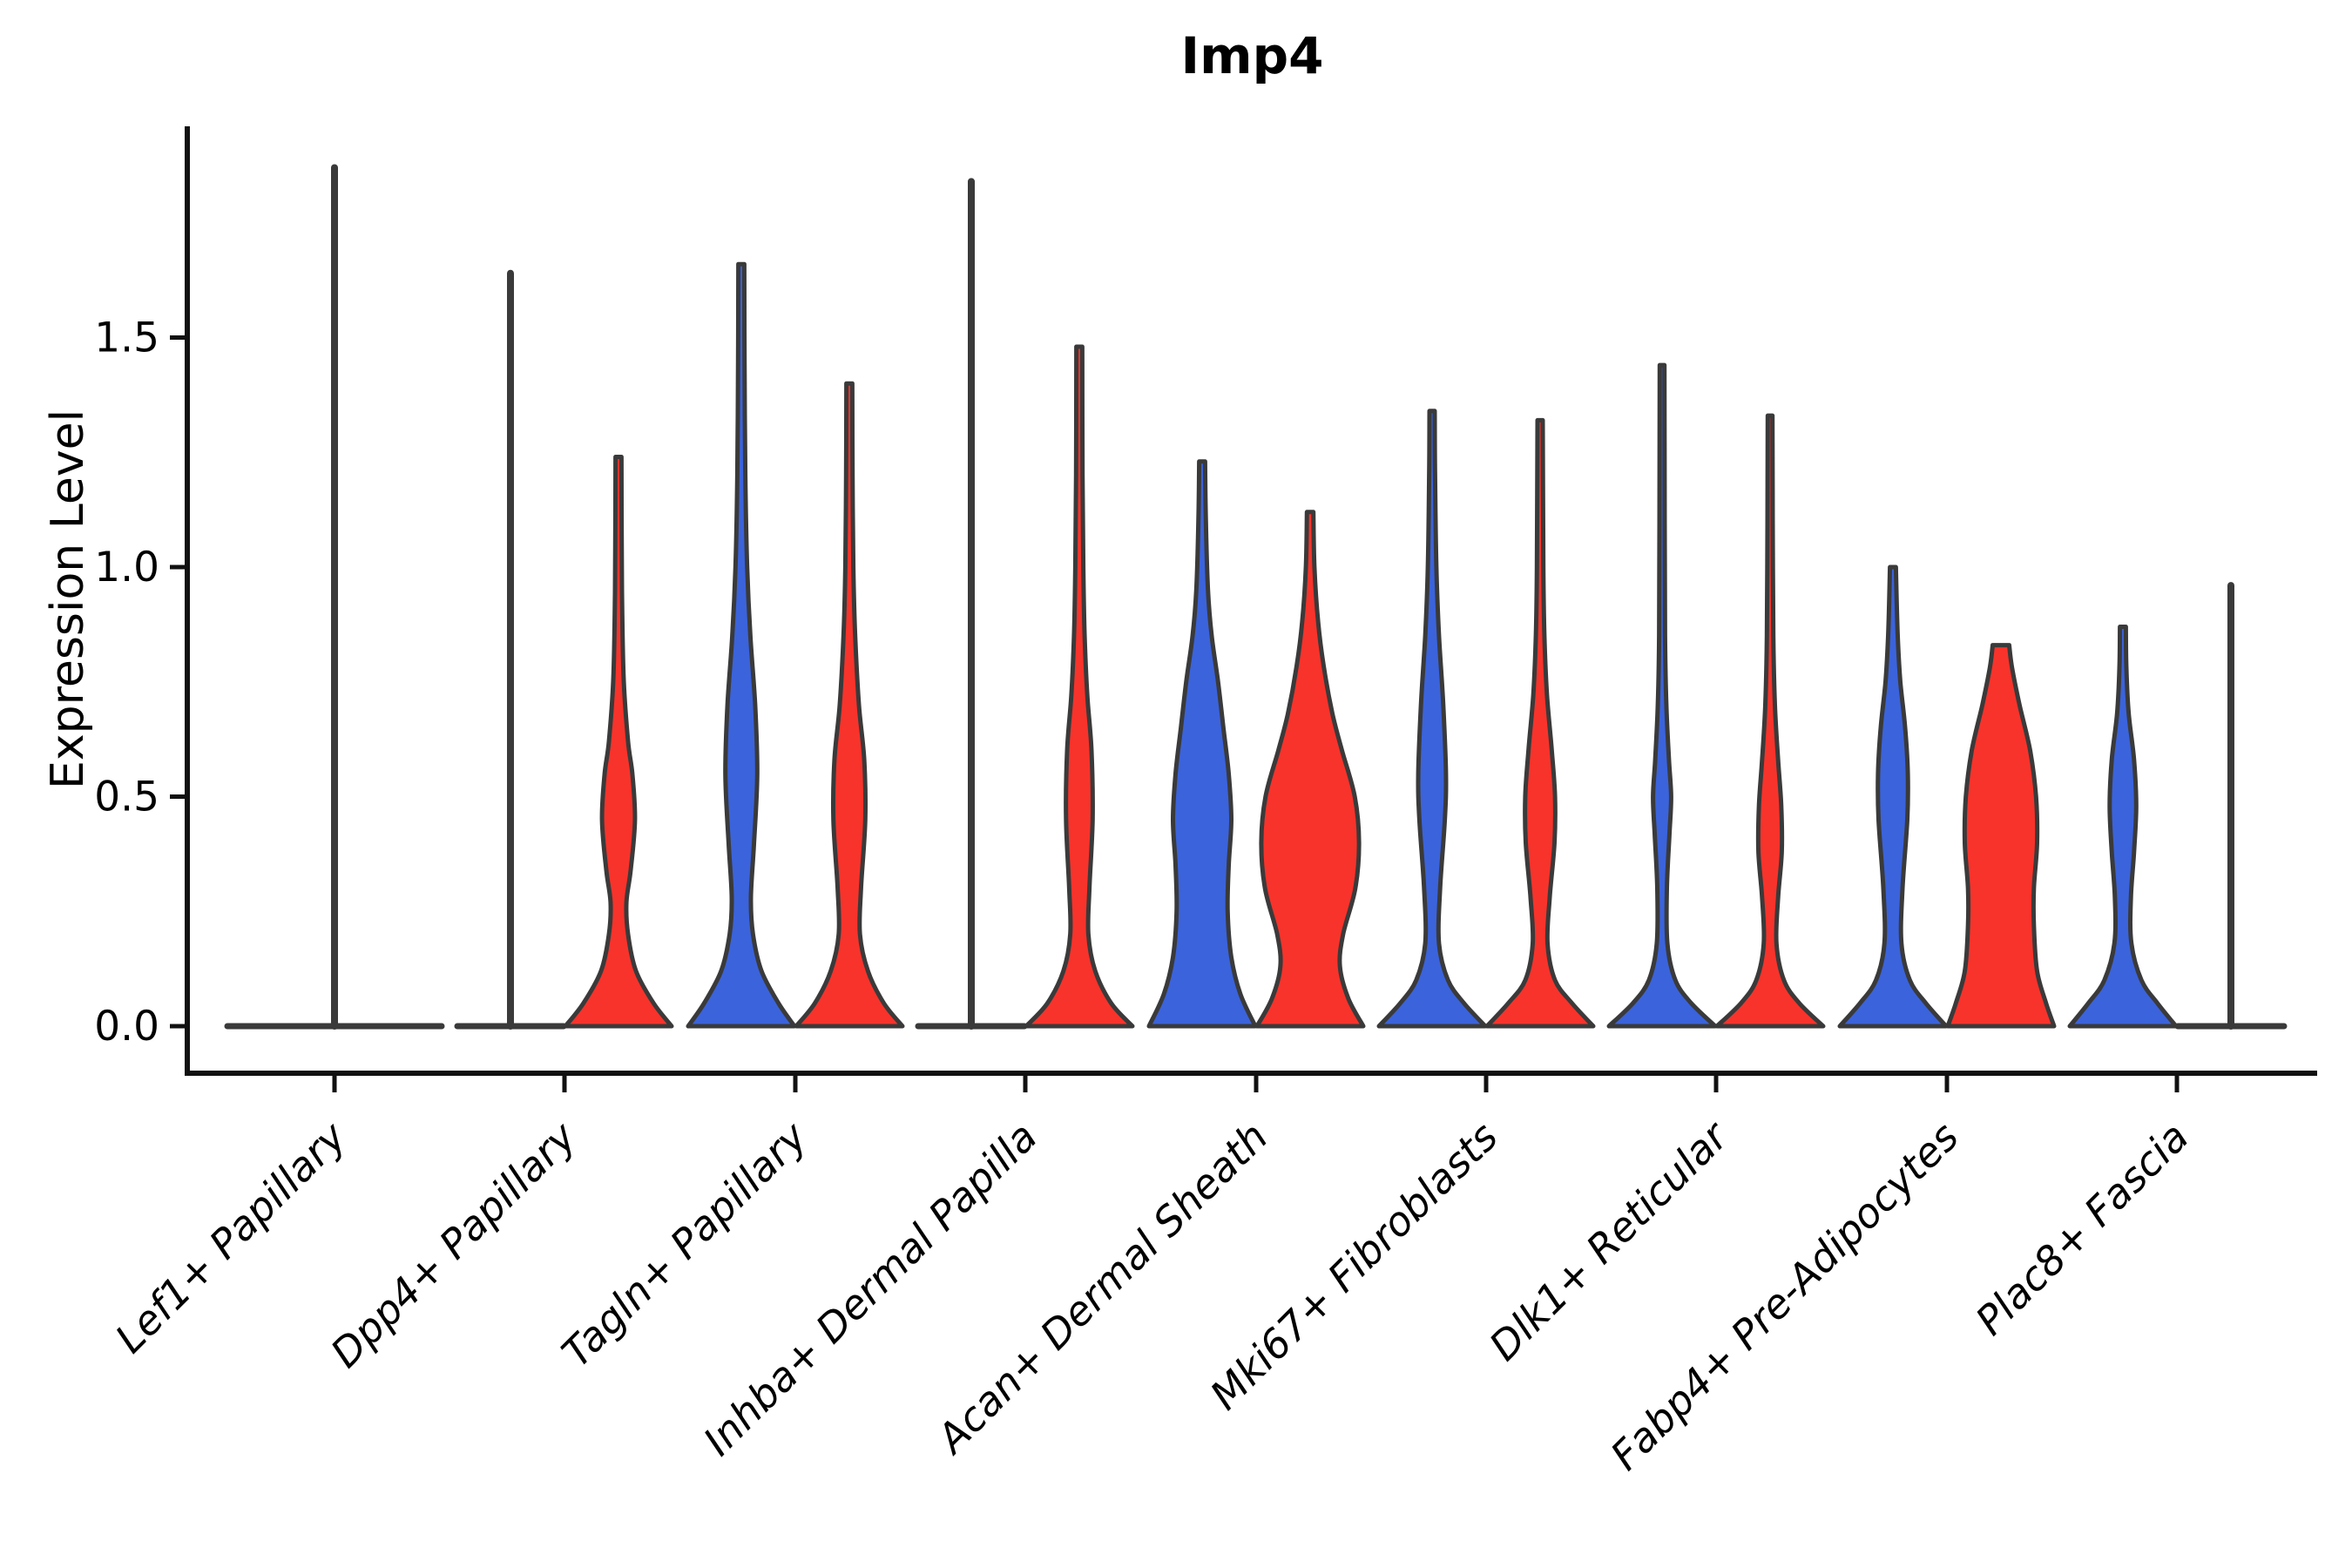 The height and width of the screenshot is (1568, 2352). Describe the element at coordinates (126, 567) in the screenshot. I see `y-tick-label: 1.0` at that location.